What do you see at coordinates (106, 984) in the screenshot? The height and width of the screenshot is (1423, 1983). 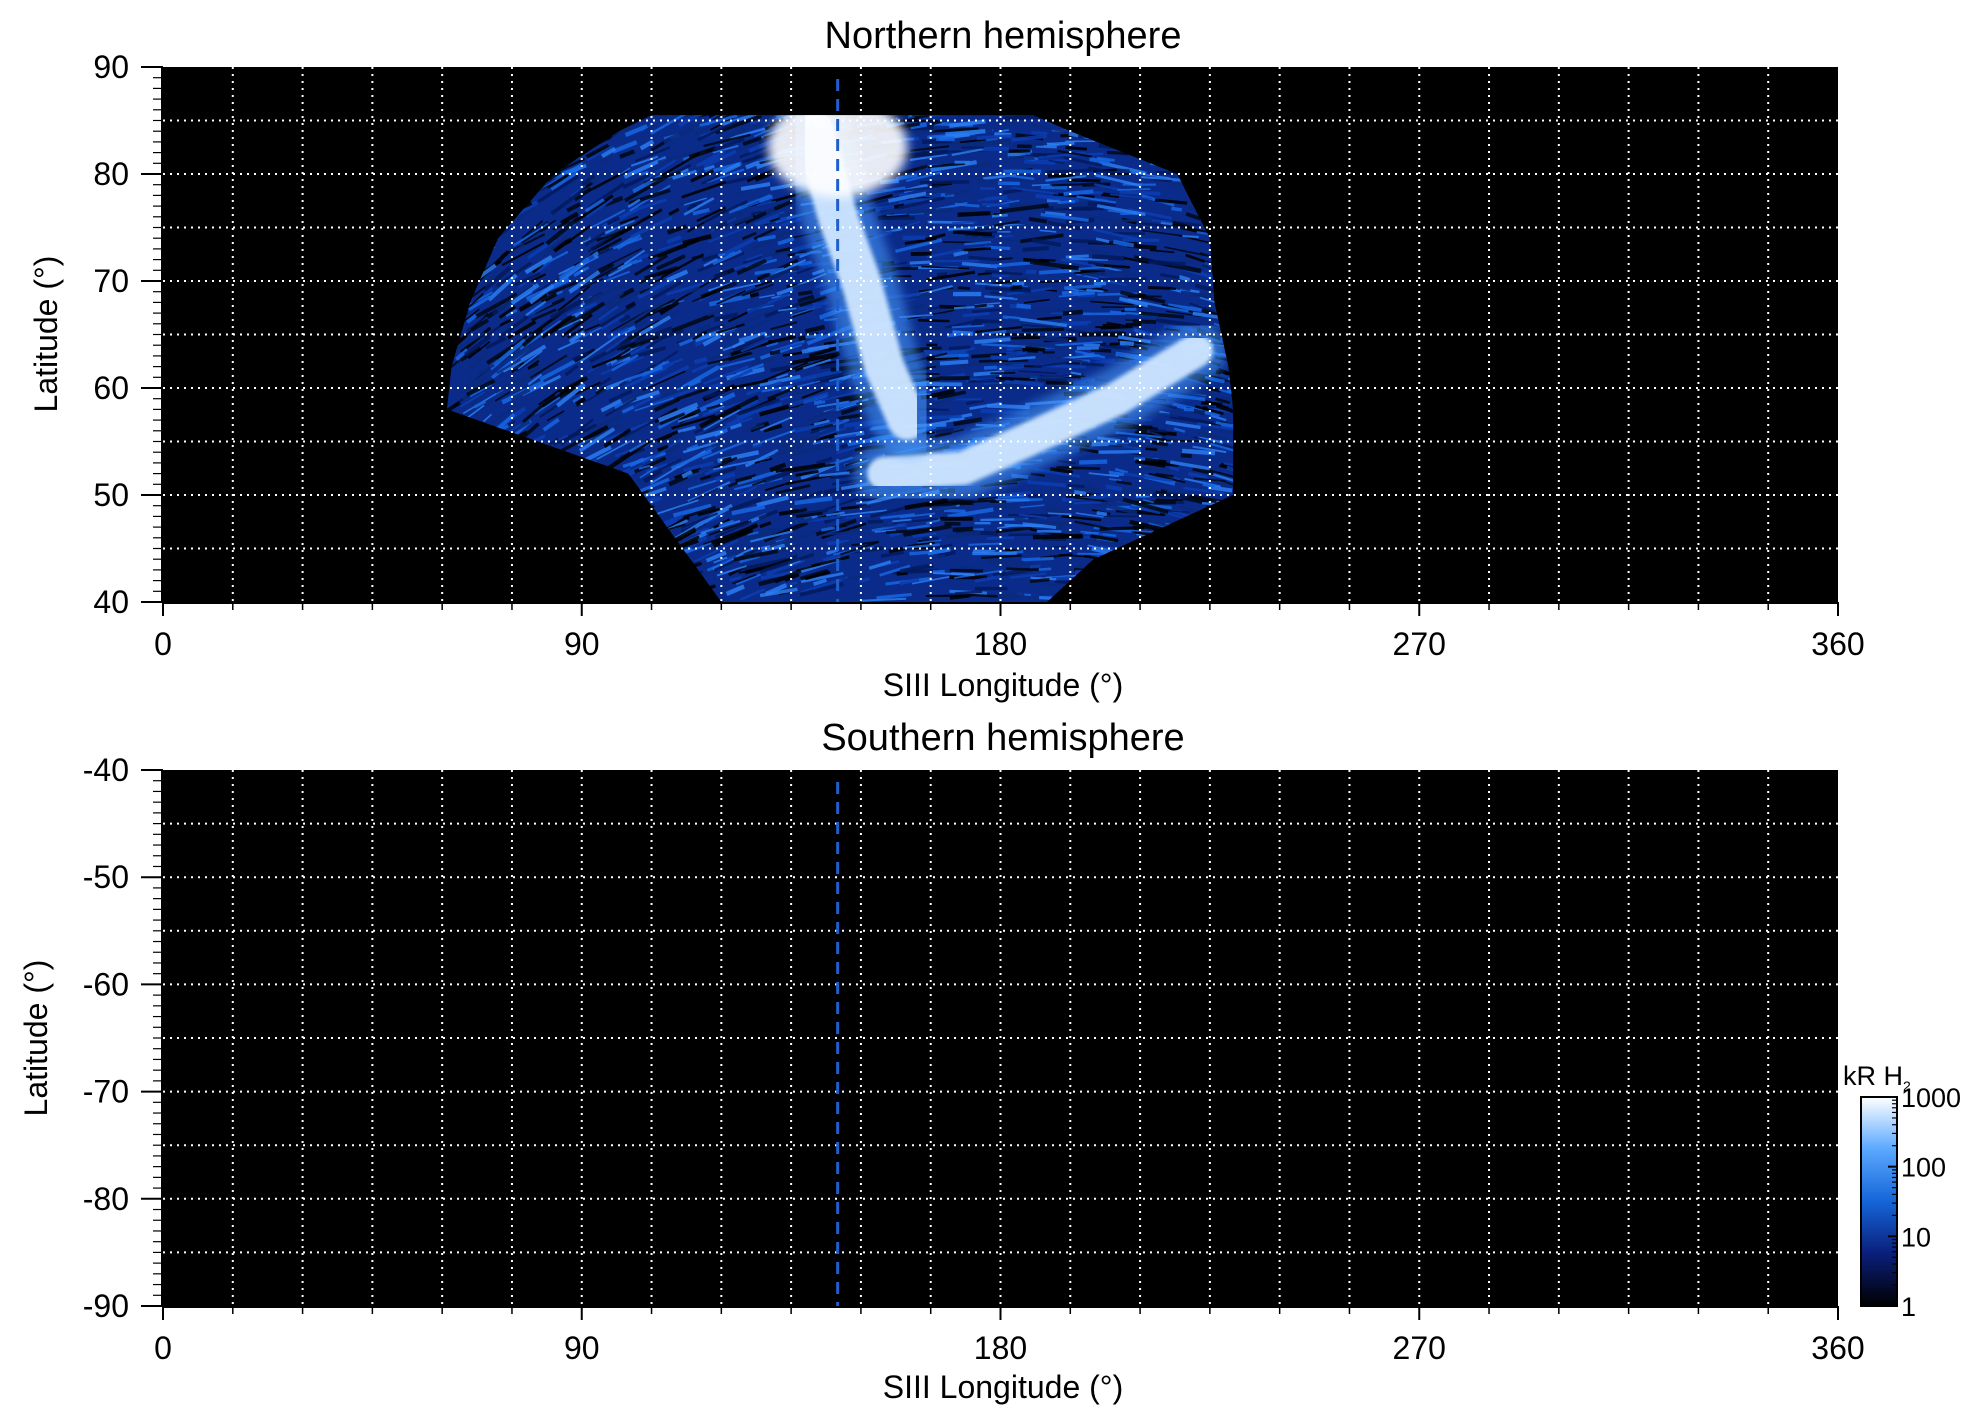 I see `y-tick-label: -60` at bounding box center [106, 984].